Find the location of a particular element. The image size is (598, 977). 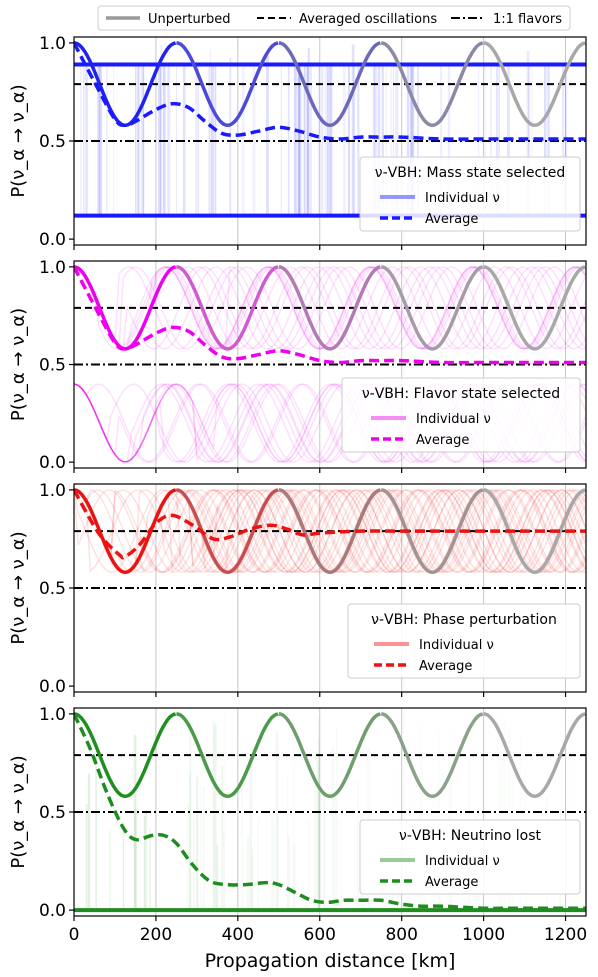

x-tick-label: 200 is located at coordinates (156, 935).